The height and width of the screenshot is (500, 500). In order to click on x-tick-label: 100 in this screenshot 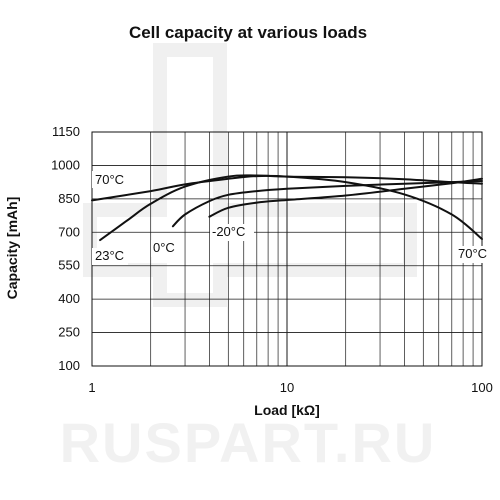, I will do `click(482, 387)`.